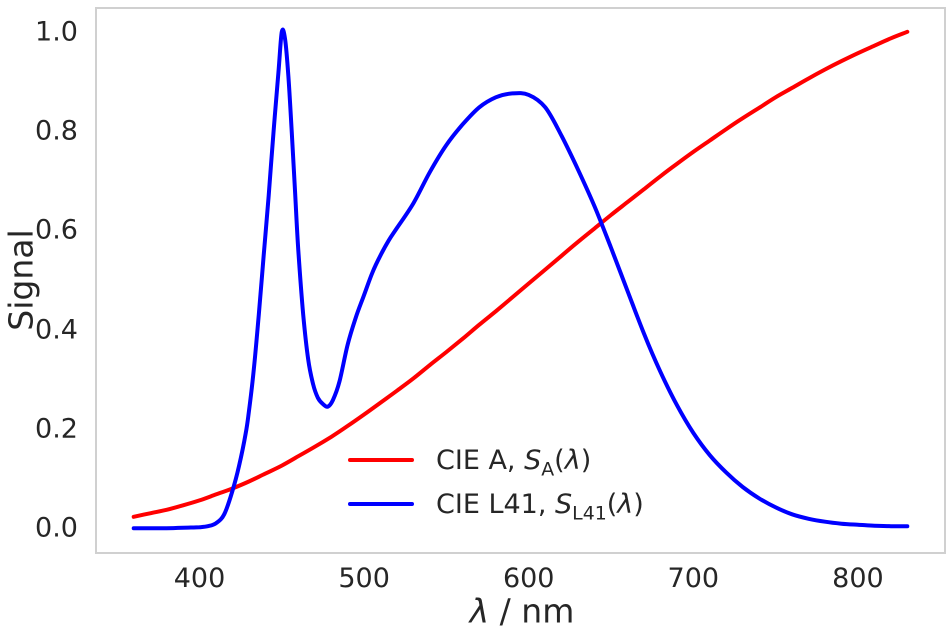  I want to click on legend-item-cie-a: CIE A, SA(λ), so click(496, 460).